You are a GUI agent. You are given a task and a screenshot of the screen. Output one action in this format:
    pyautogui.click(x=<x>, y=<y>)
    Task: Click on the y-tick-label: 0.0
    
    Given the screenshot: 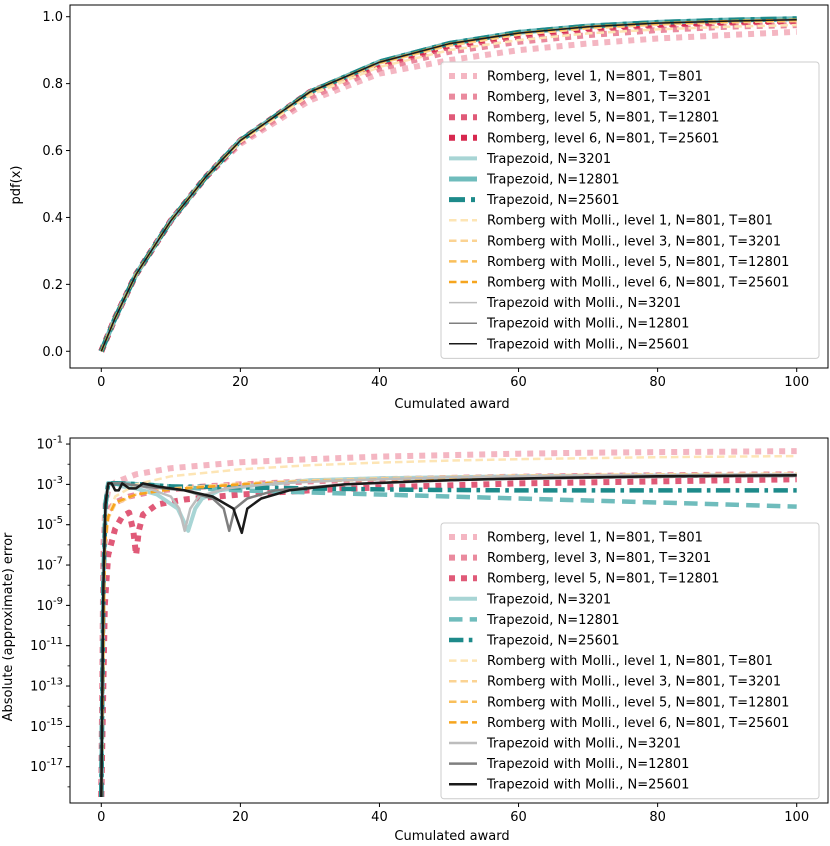 What is the action you would take?
    pyautogui.click(x=52, y=352)
    